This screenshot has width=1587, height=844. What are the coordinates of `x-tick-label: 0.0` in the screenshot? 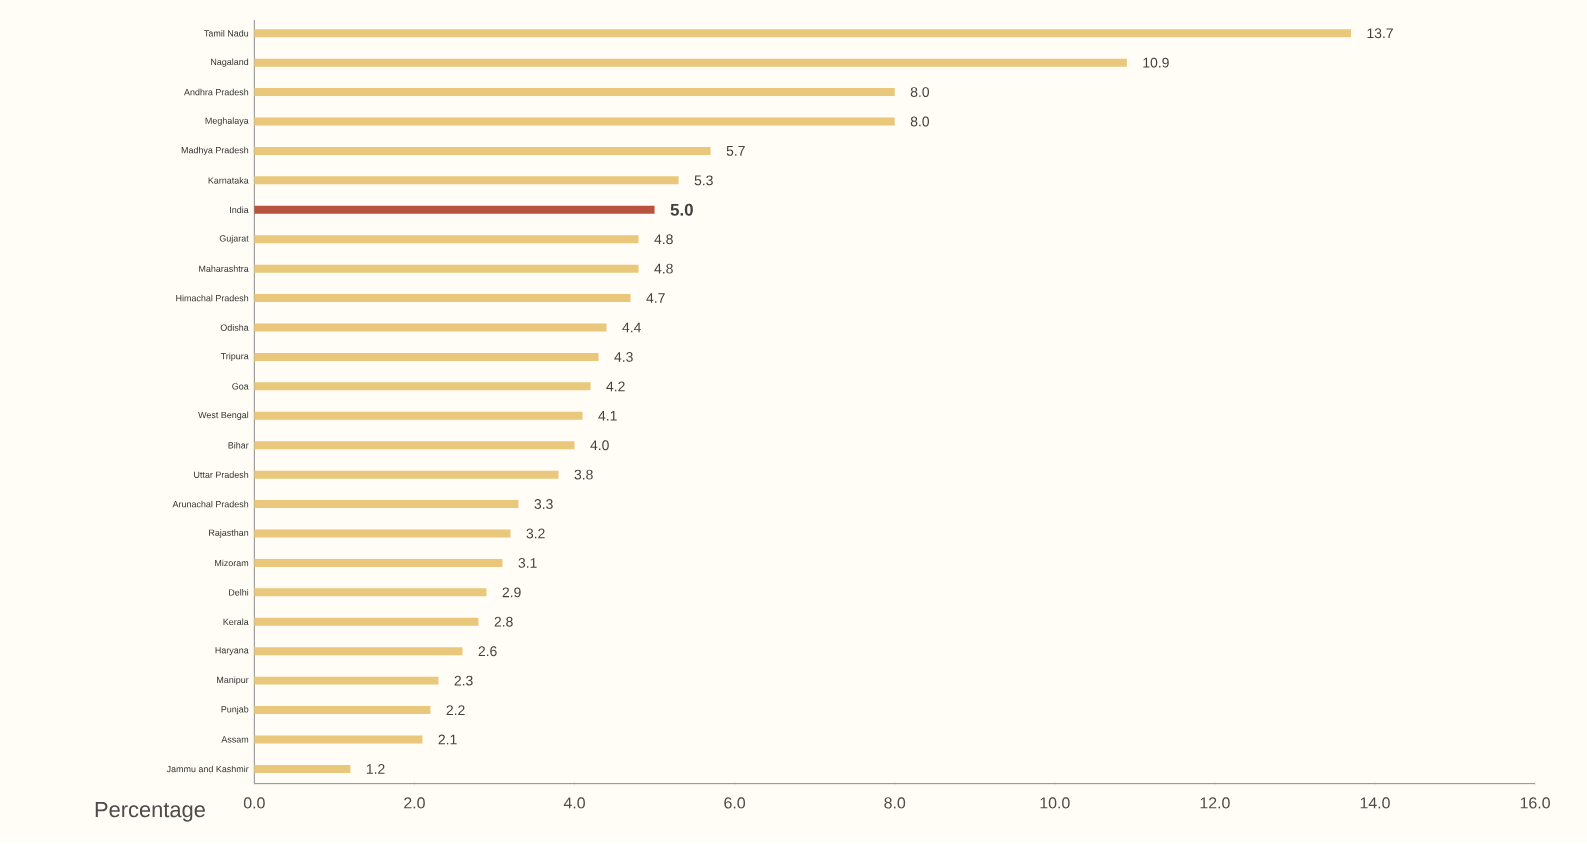 It's located at (254, 803).